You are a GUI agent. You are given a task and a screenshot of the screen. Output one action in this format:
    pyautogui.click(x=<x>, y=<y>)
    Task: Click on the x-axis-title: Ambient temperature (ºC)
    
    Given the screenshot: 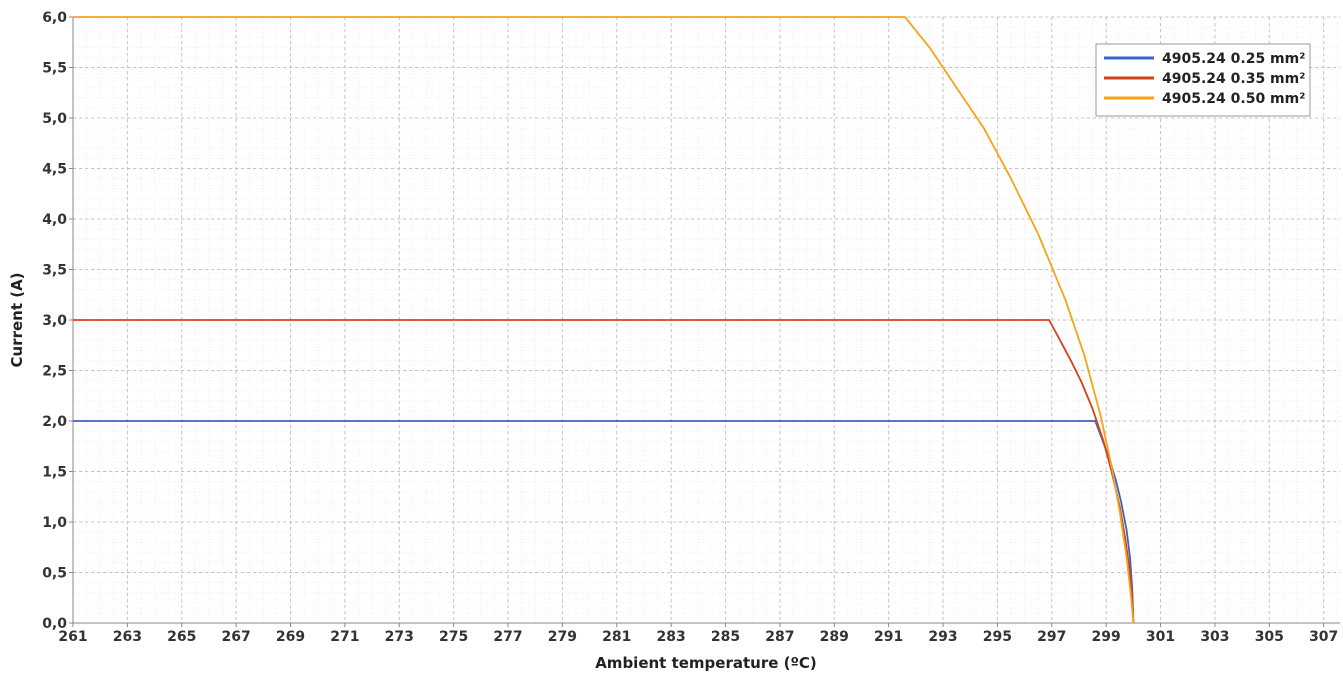 What is the action you would take?
    pyautogui.click(x=706, y=663)
    